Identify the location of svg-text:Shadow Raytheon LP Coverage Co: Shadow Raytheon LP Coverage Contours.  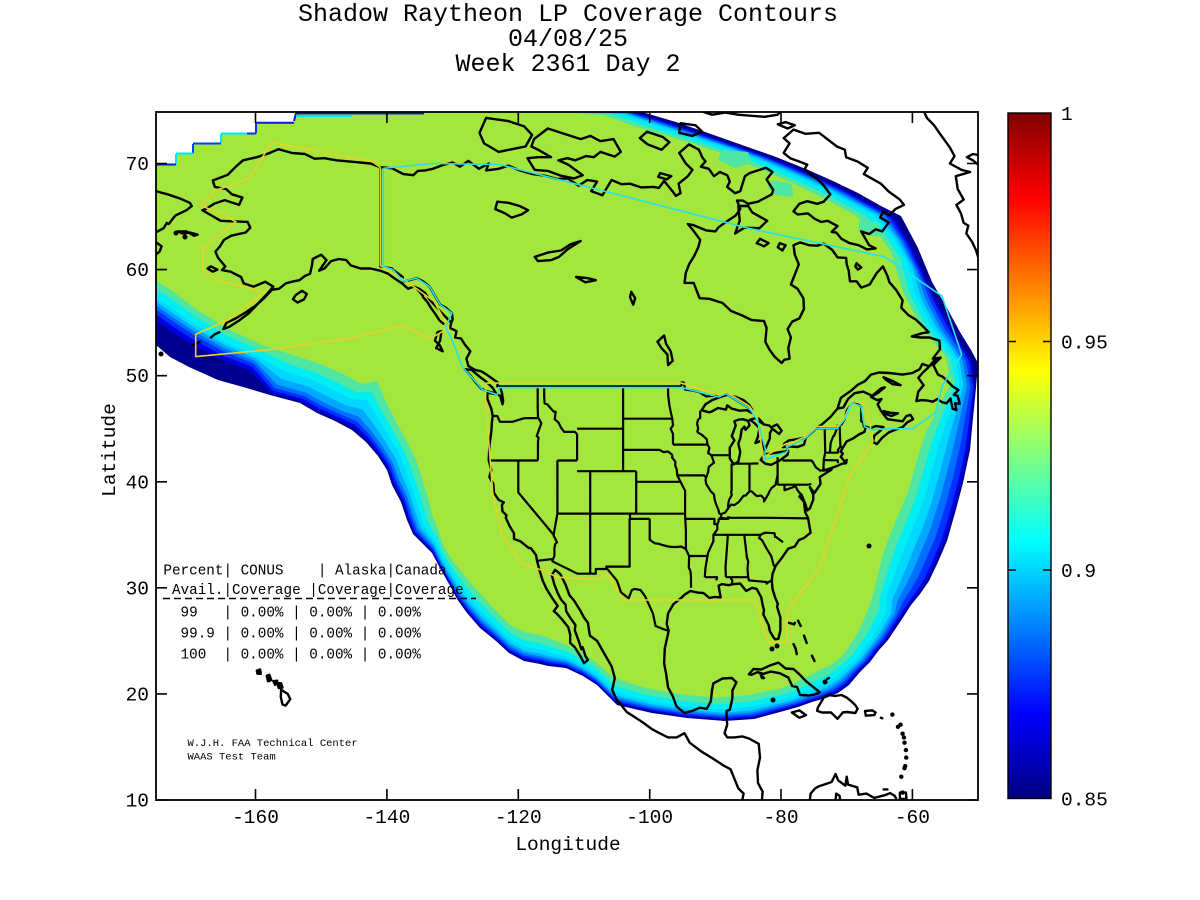
(568, 14).